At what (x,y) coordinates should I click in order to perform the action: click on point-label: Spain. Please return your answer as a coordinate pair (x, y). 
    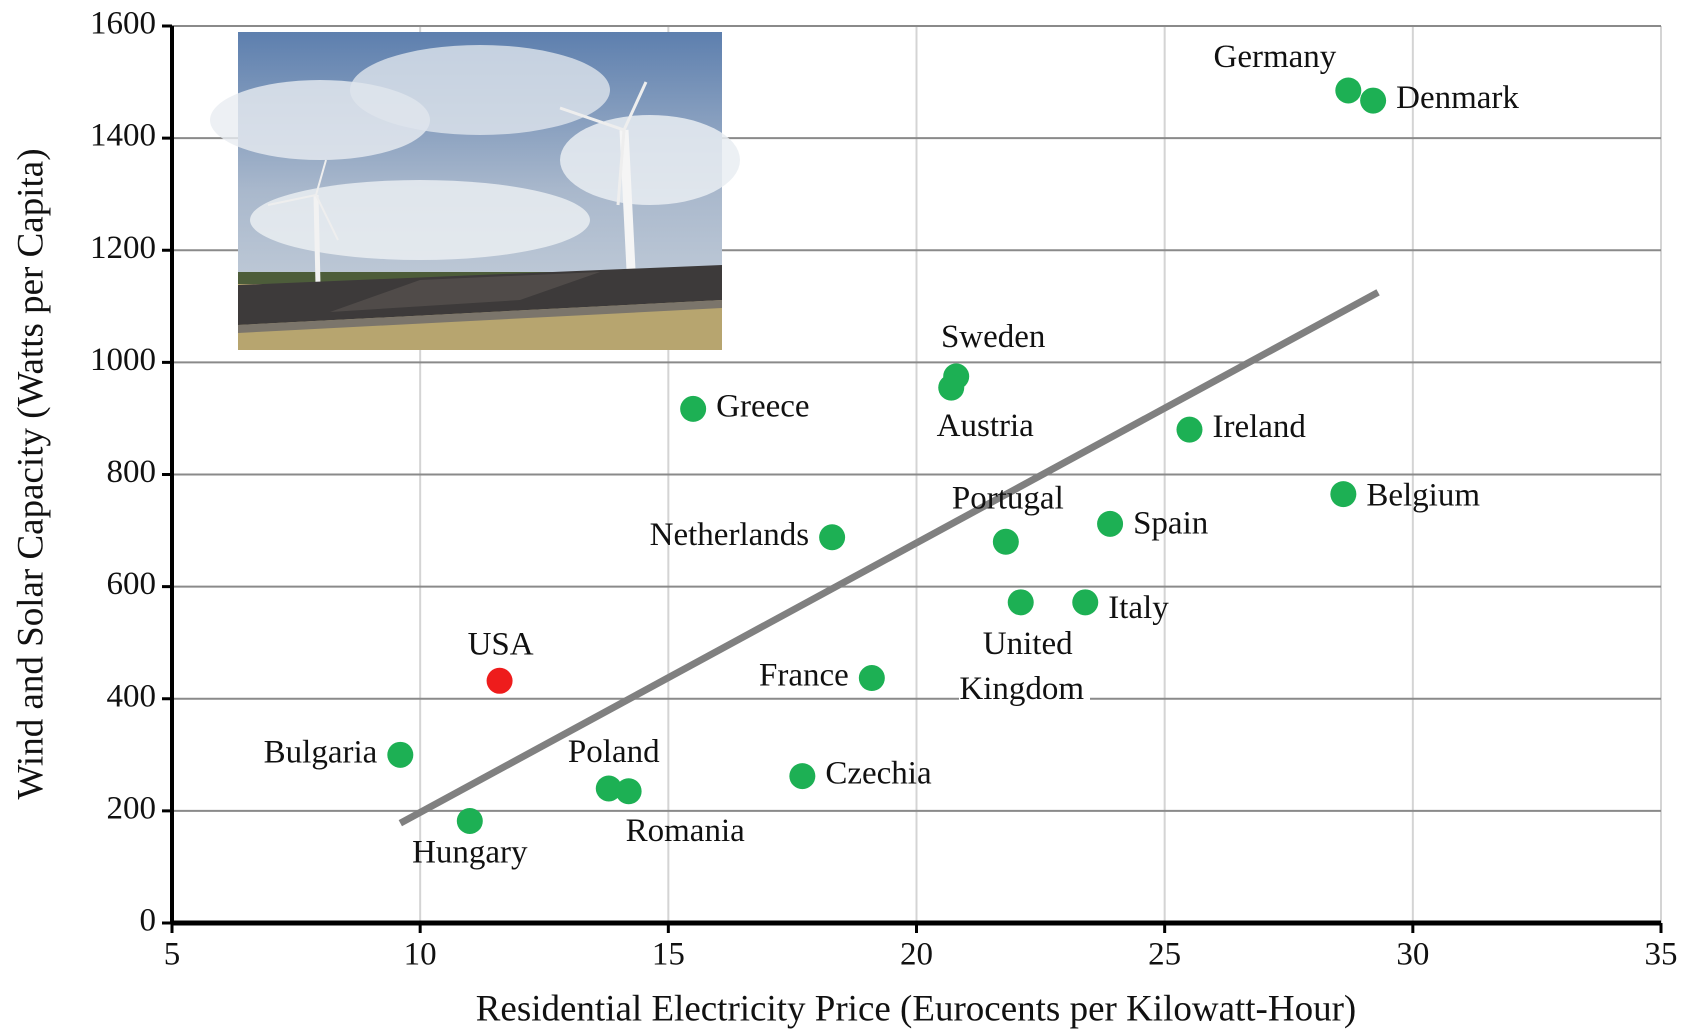
    Looking at the image, I should click on (1170, 523).